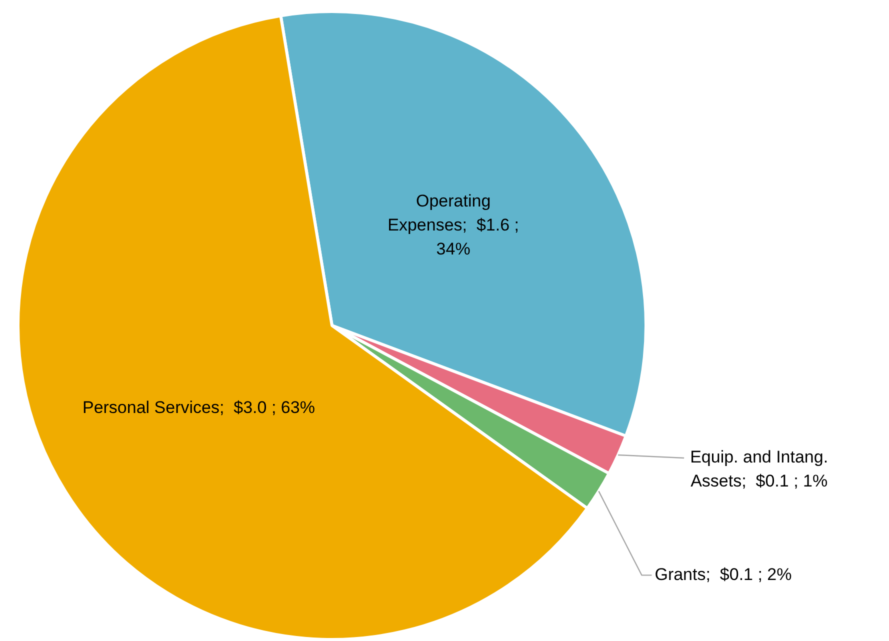 The height and width of the screenshot is (641, 889). What do you see at coordinates (454, 225) in the screenshot?
I see `slice-label: Operating Expenses; $1.6 ; 34%` at bounding box center [454, 225].